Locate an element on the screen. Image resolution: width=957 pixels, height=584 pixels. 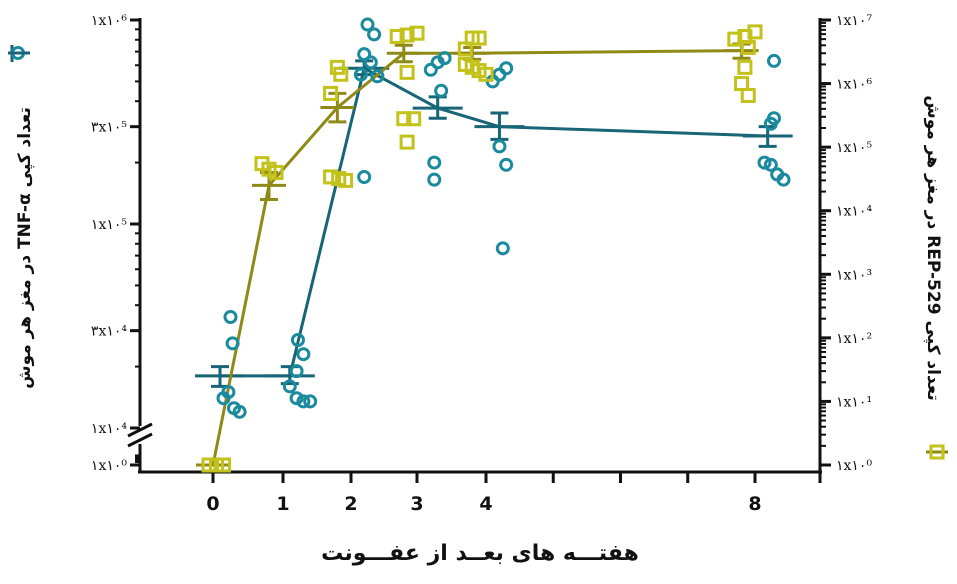
right-tick-label: ۱x۱۰⁴ is located at coordinates (854, 212).